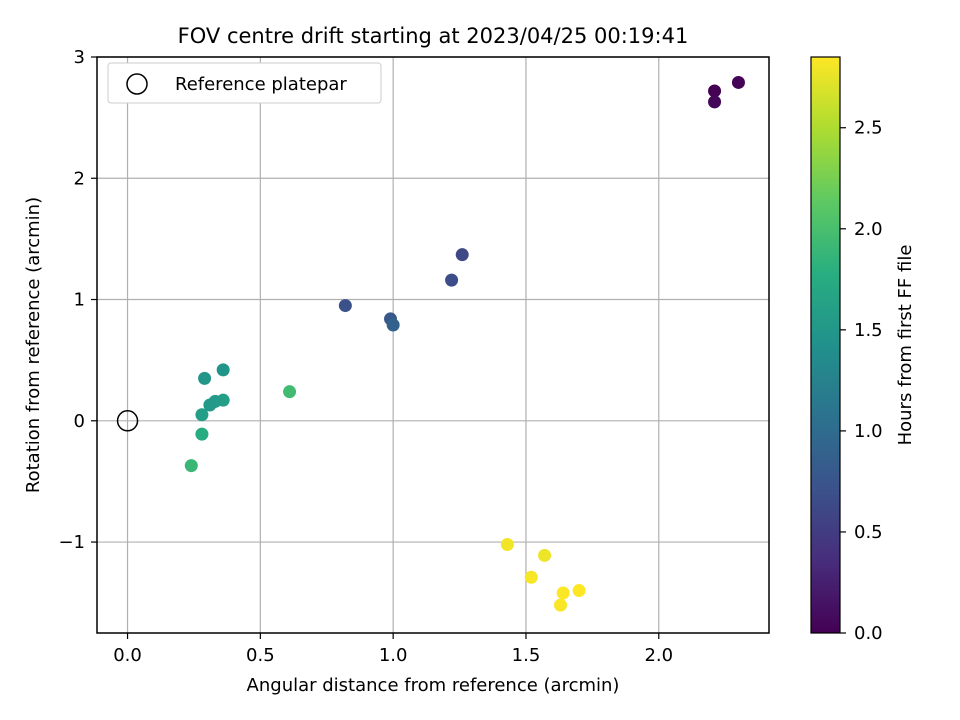  Describe the element at coordinates (33, 345) in the screenshot. I see `y-axis-label: Rotation from reference (arcmin)` at that location.